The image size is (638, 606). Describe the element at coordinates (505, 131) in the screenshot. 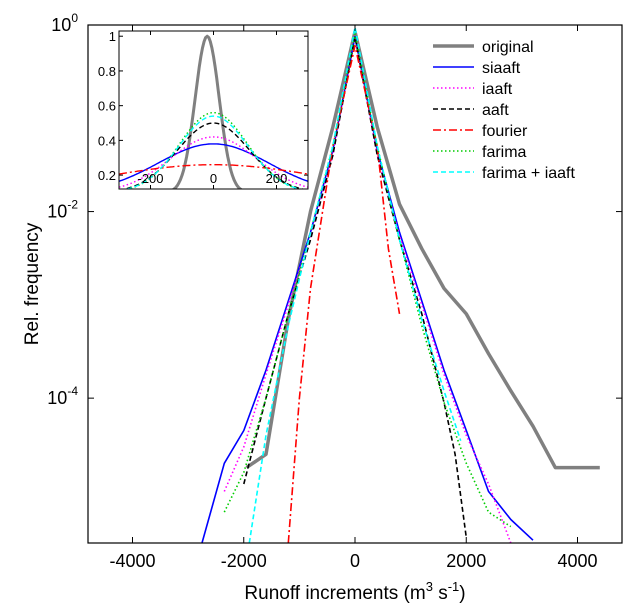

I see `legend-label: fourier` at that location.